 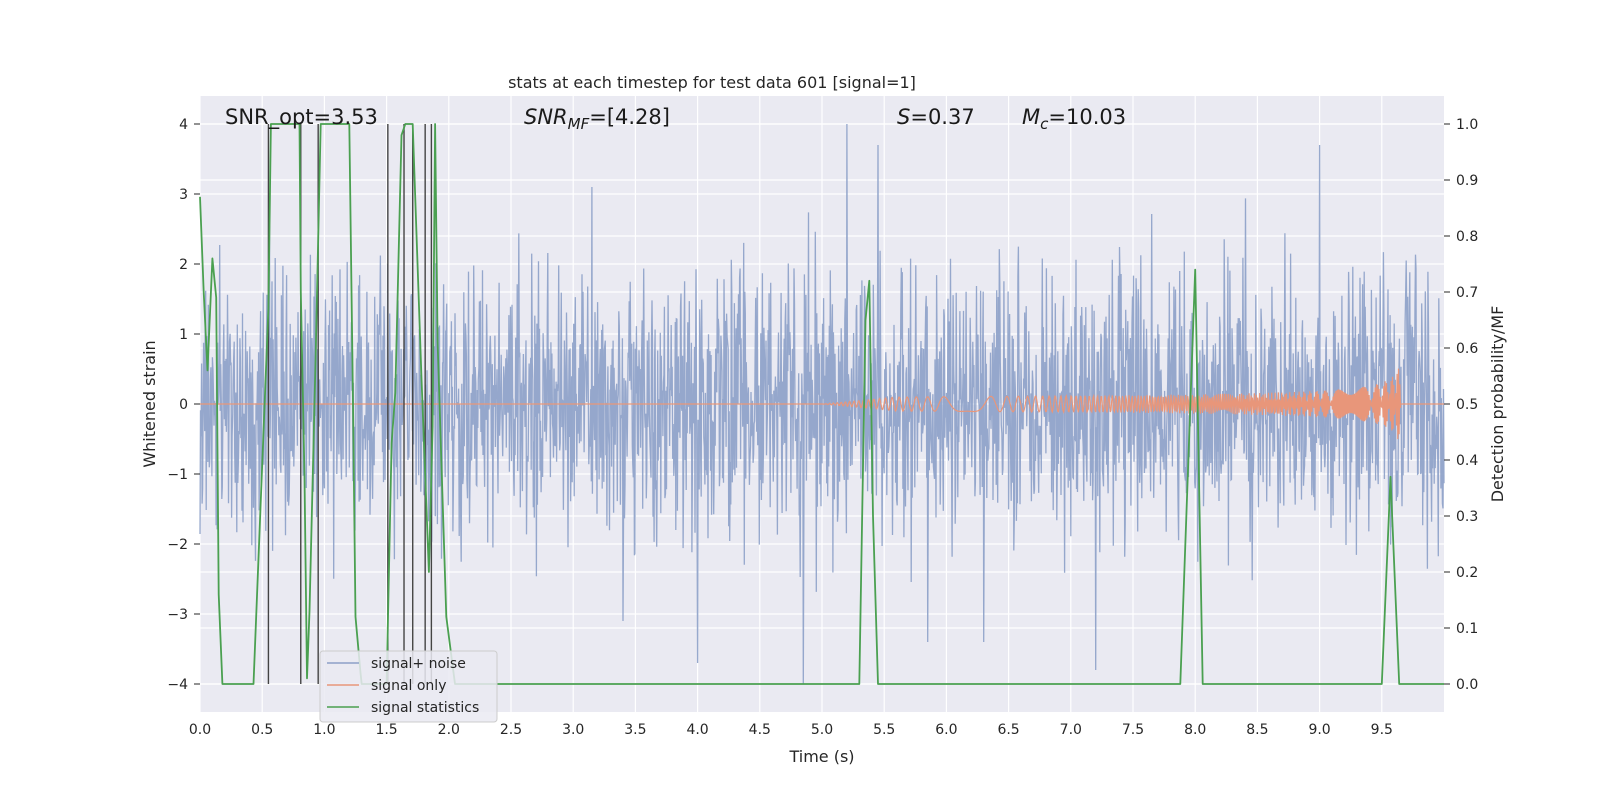 I want to click on series-markers, so click(x=350, y=404).